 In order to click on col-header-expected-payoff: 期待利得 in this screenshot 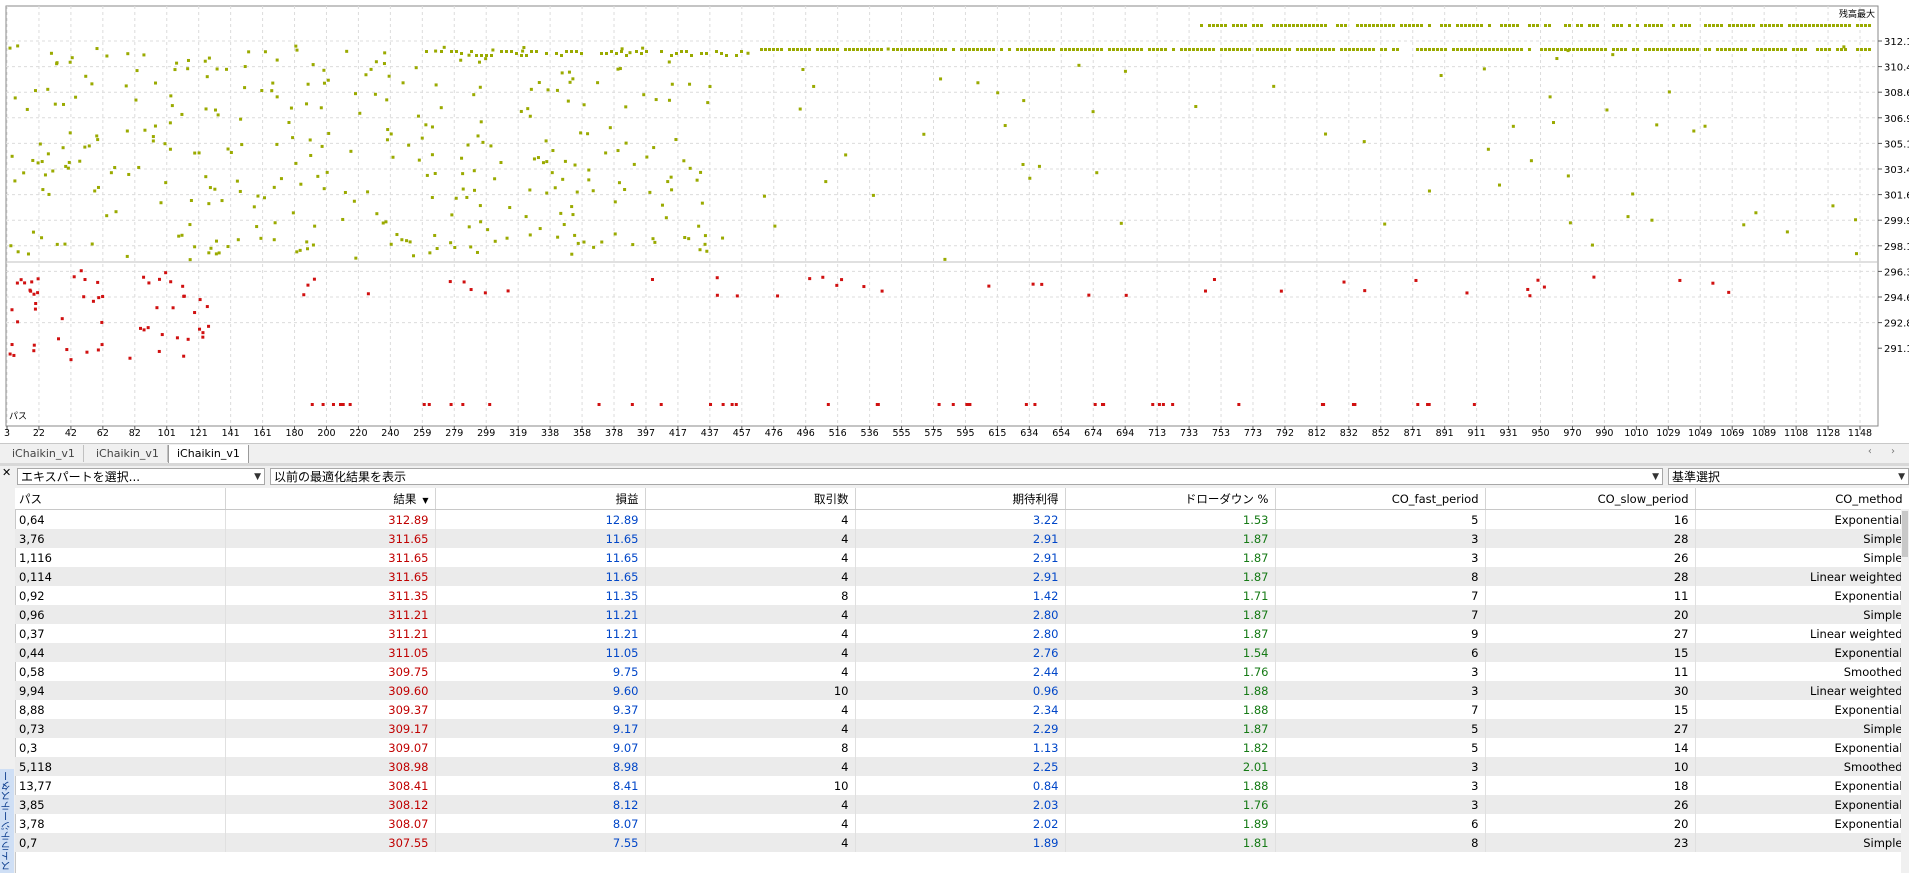, I will do `click(960, 499)`.